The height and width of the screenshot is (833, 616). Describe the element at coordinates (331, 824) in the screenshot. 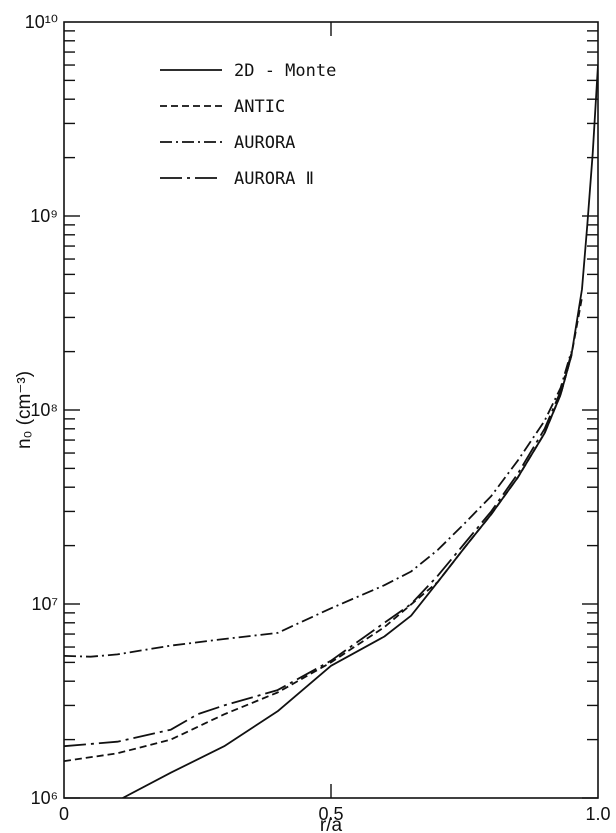

I see `x-axis-label: r/a` at that location.